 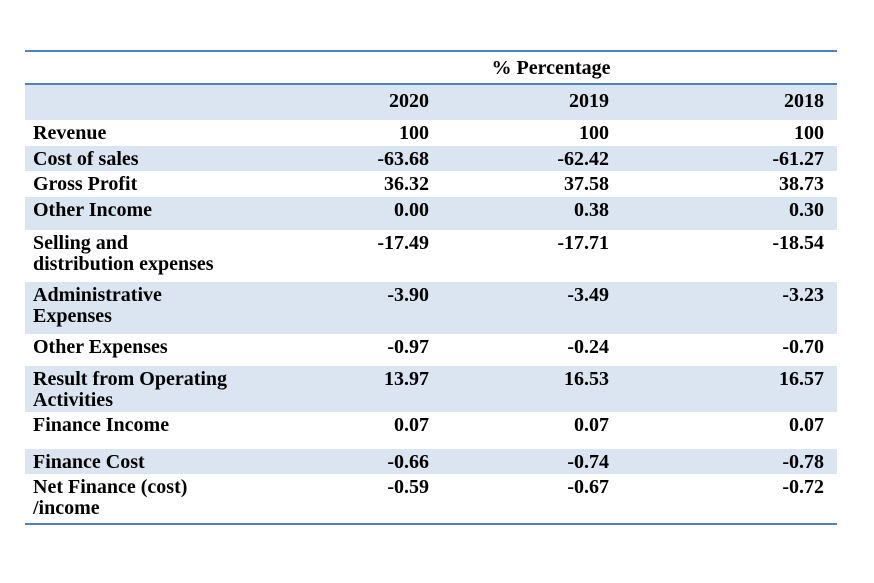 I want to click on value-cell: 13.97, so click(x=353, y=389).